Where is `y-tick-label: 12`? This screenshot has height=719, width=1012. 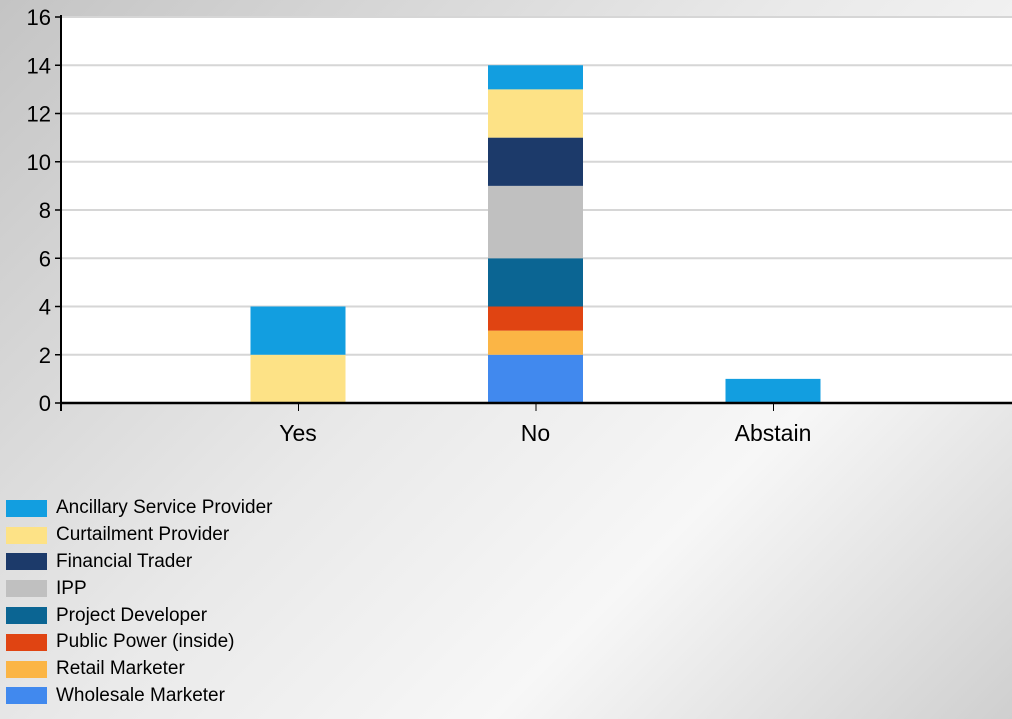
y-tick-label: 12 is located at coordinates (39, 114).